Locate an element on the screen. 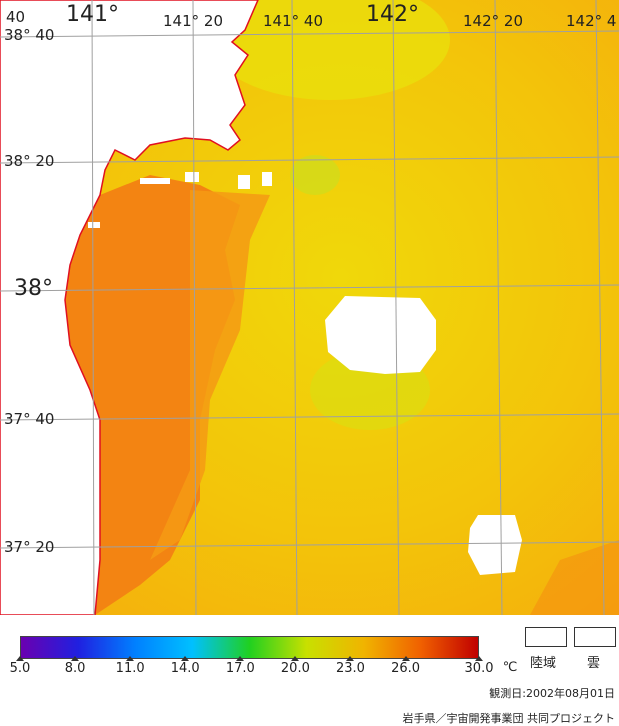 Image resolution: width=619 pixels, height=726 pixels. lat-label-38: 38° is located at coordinates (33, 288).